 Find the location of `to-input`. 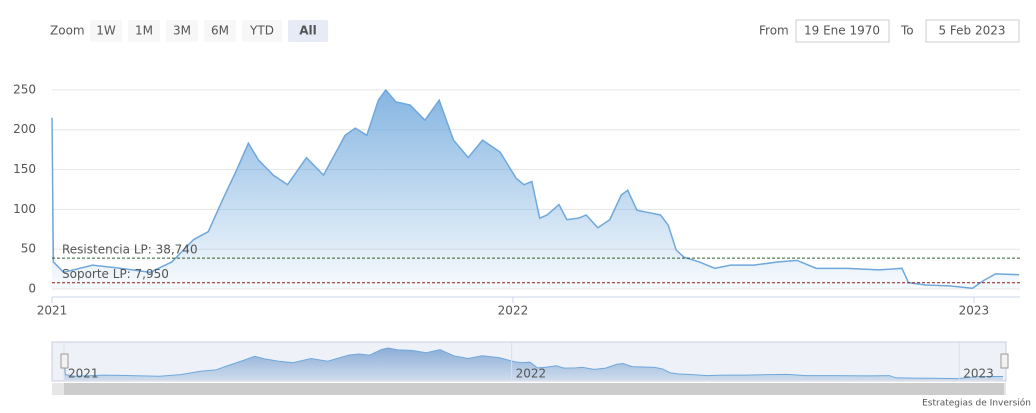

to-input is located at coordinates (972, 31).